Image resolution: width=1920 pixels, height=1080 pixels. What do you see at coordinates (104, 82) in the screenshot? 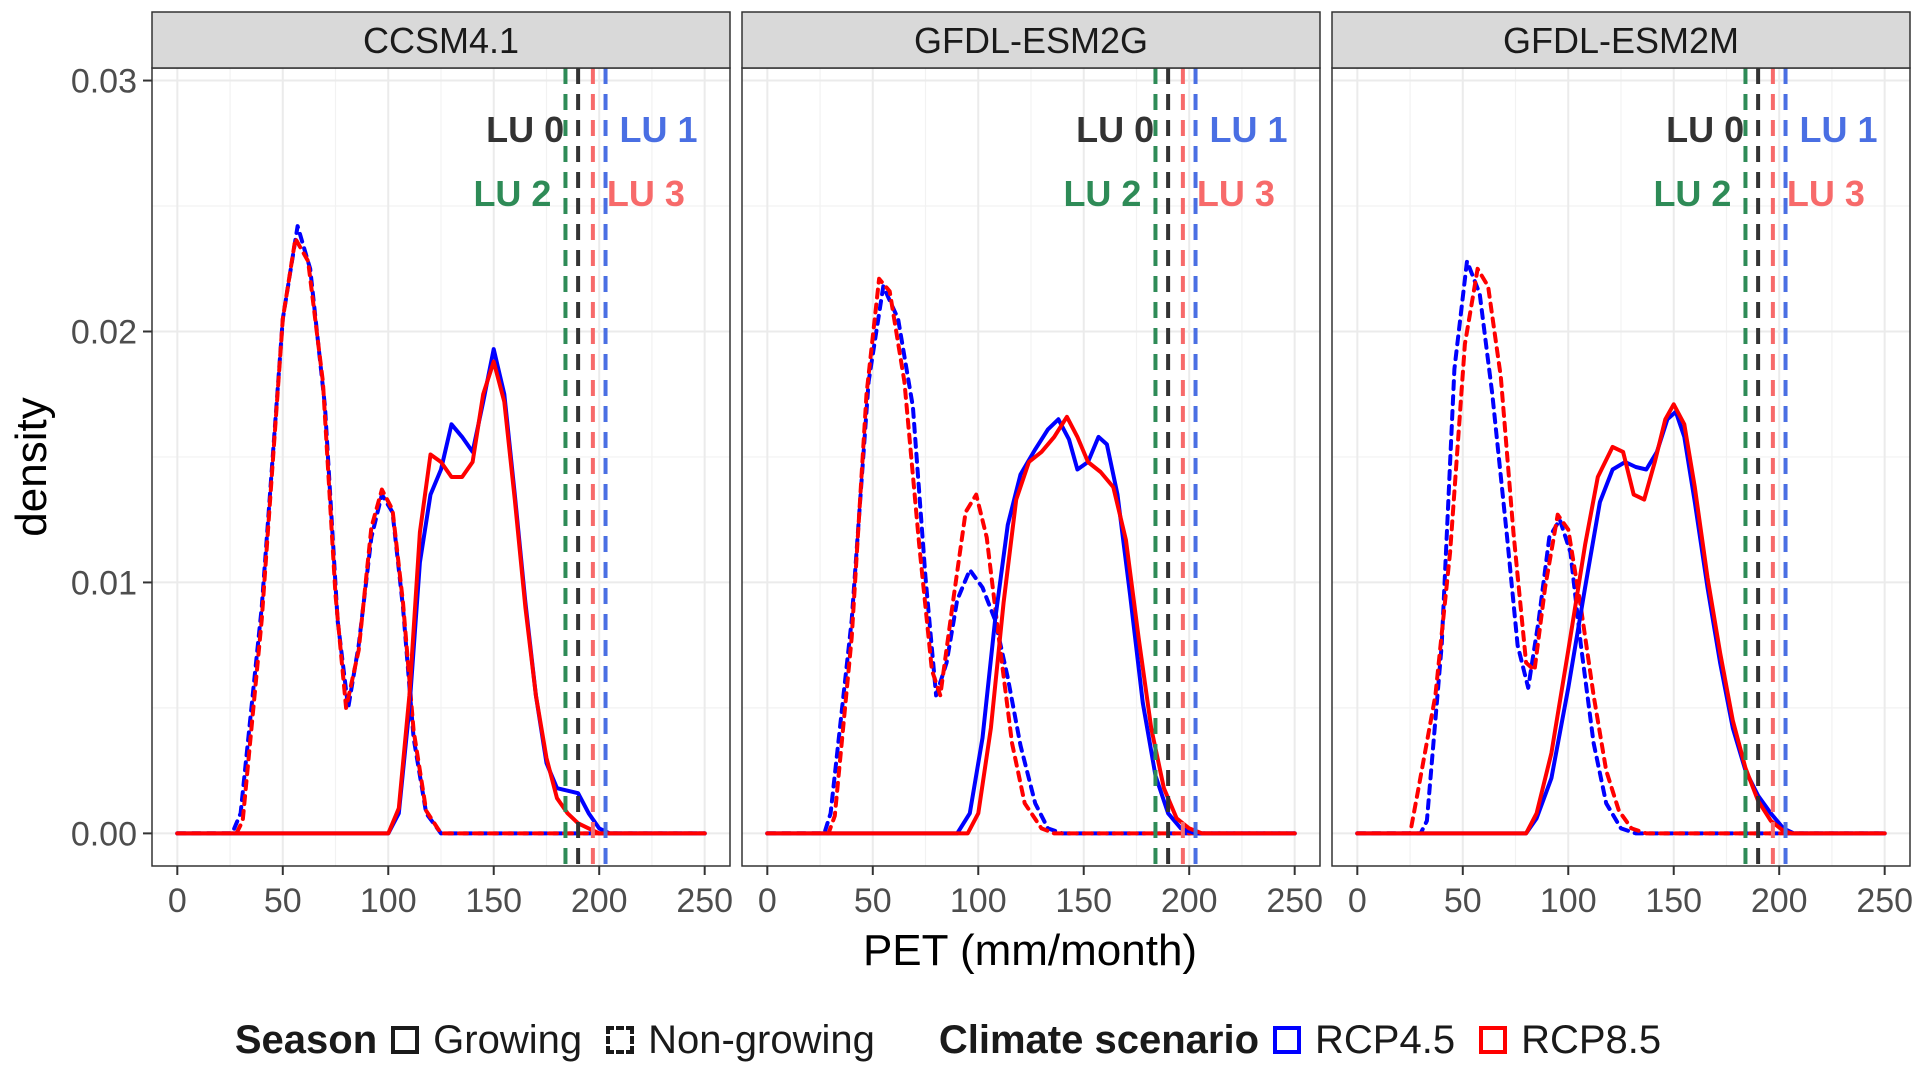
I see `y-tick-label: 0.03` at bounding box center [104, 82].